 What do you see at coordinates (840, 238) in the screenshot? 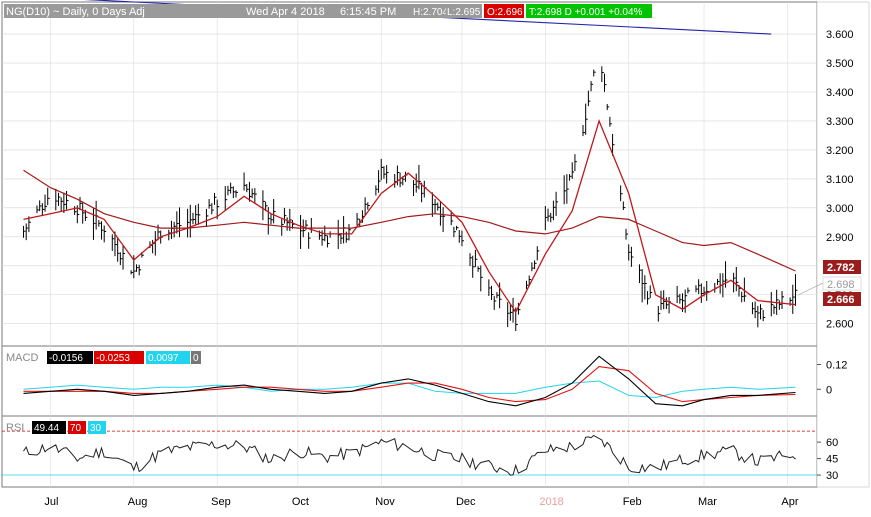
I see `price-tick-label: 2.900` at bounding box center [840, 238].